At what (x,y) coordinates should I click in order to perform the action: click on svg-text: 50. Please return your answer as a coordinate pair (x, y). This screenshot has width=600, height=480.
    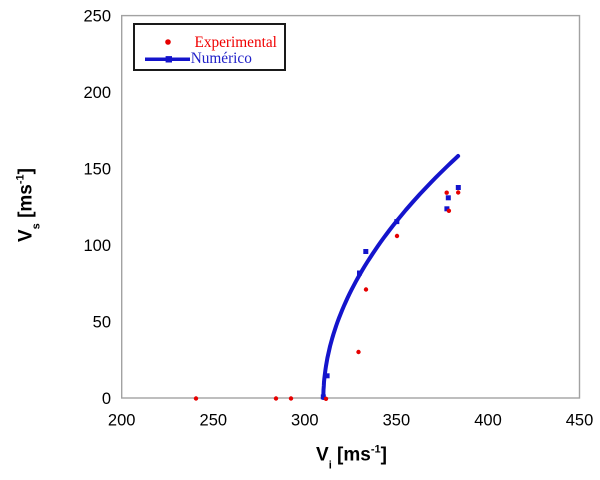
    Looking at the image, I should click on (102, 323).